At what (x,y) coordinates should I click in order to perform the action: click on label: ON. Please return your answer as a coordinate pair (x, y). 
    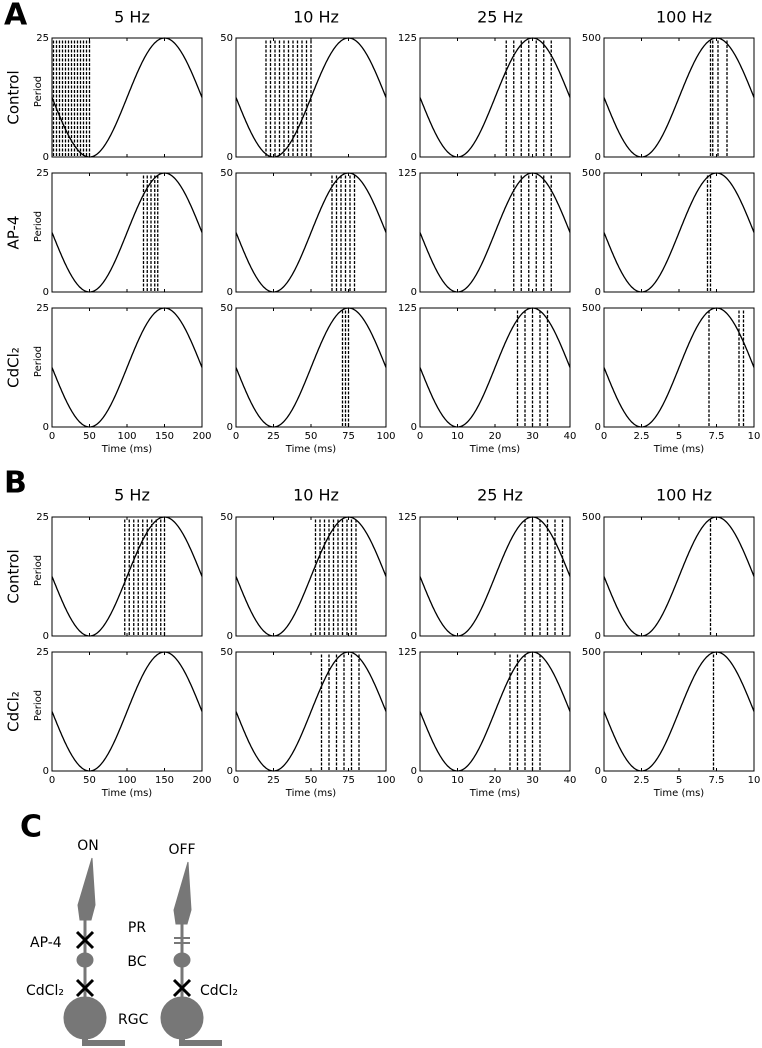
    Looking at the image, I should click on (88, 846).